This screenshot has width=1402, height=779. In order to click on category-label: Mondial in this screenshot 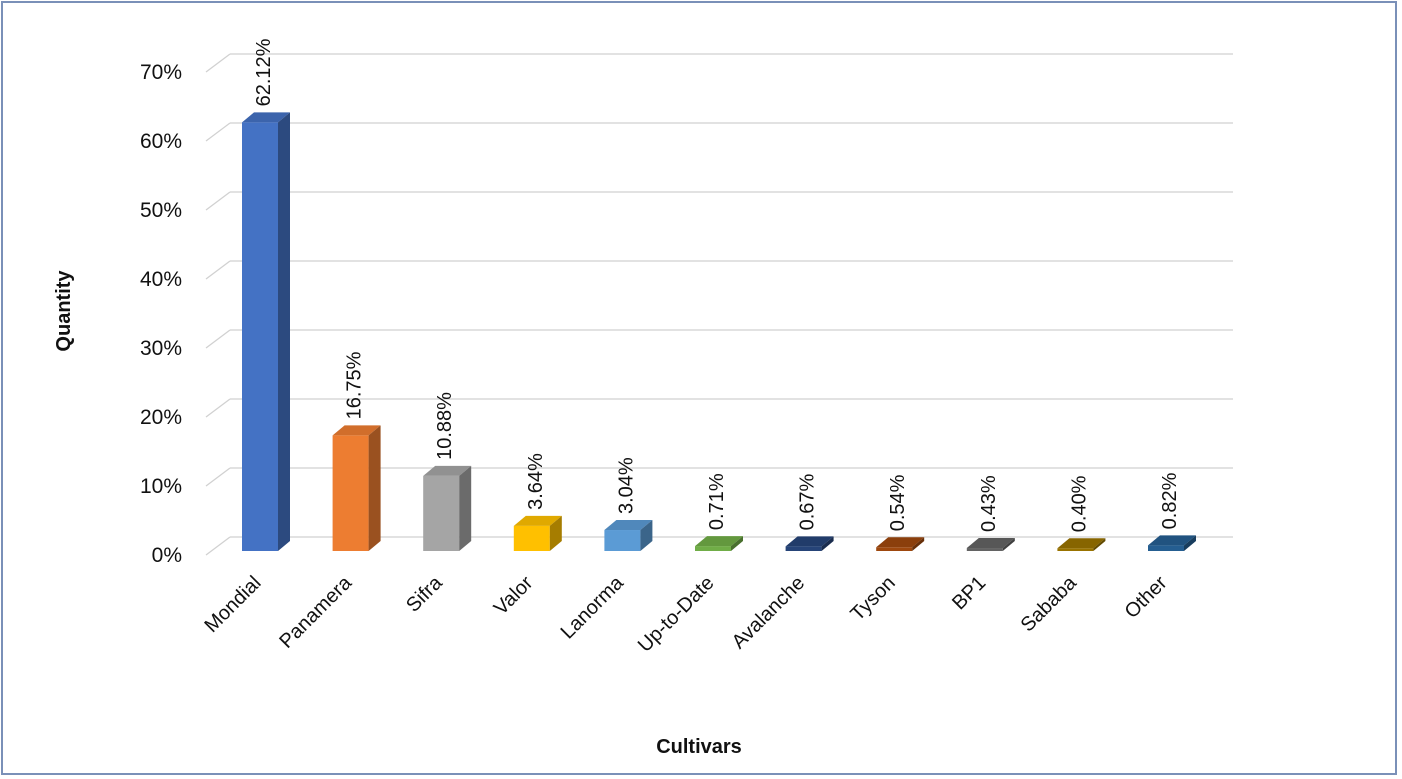, I will do `click(232, 604)`.